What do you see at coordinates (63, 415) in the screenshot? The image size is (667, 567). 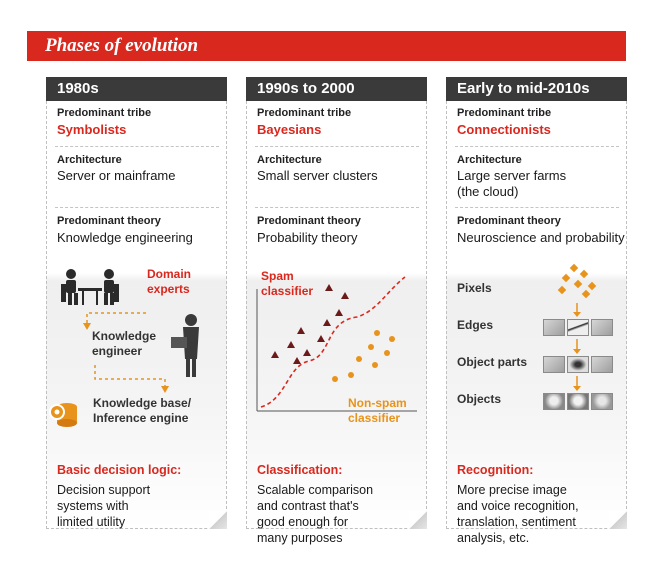 I see `gear-database-icon` at bounding box center [63, 415].